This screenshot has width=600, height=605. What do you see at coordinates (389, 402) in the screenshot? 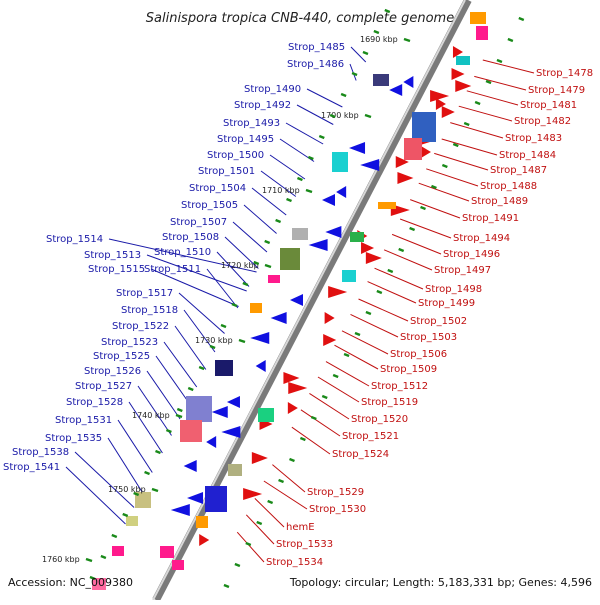
I see `gene-label-forward: Strop_1519` at bounding box center [389, 402].